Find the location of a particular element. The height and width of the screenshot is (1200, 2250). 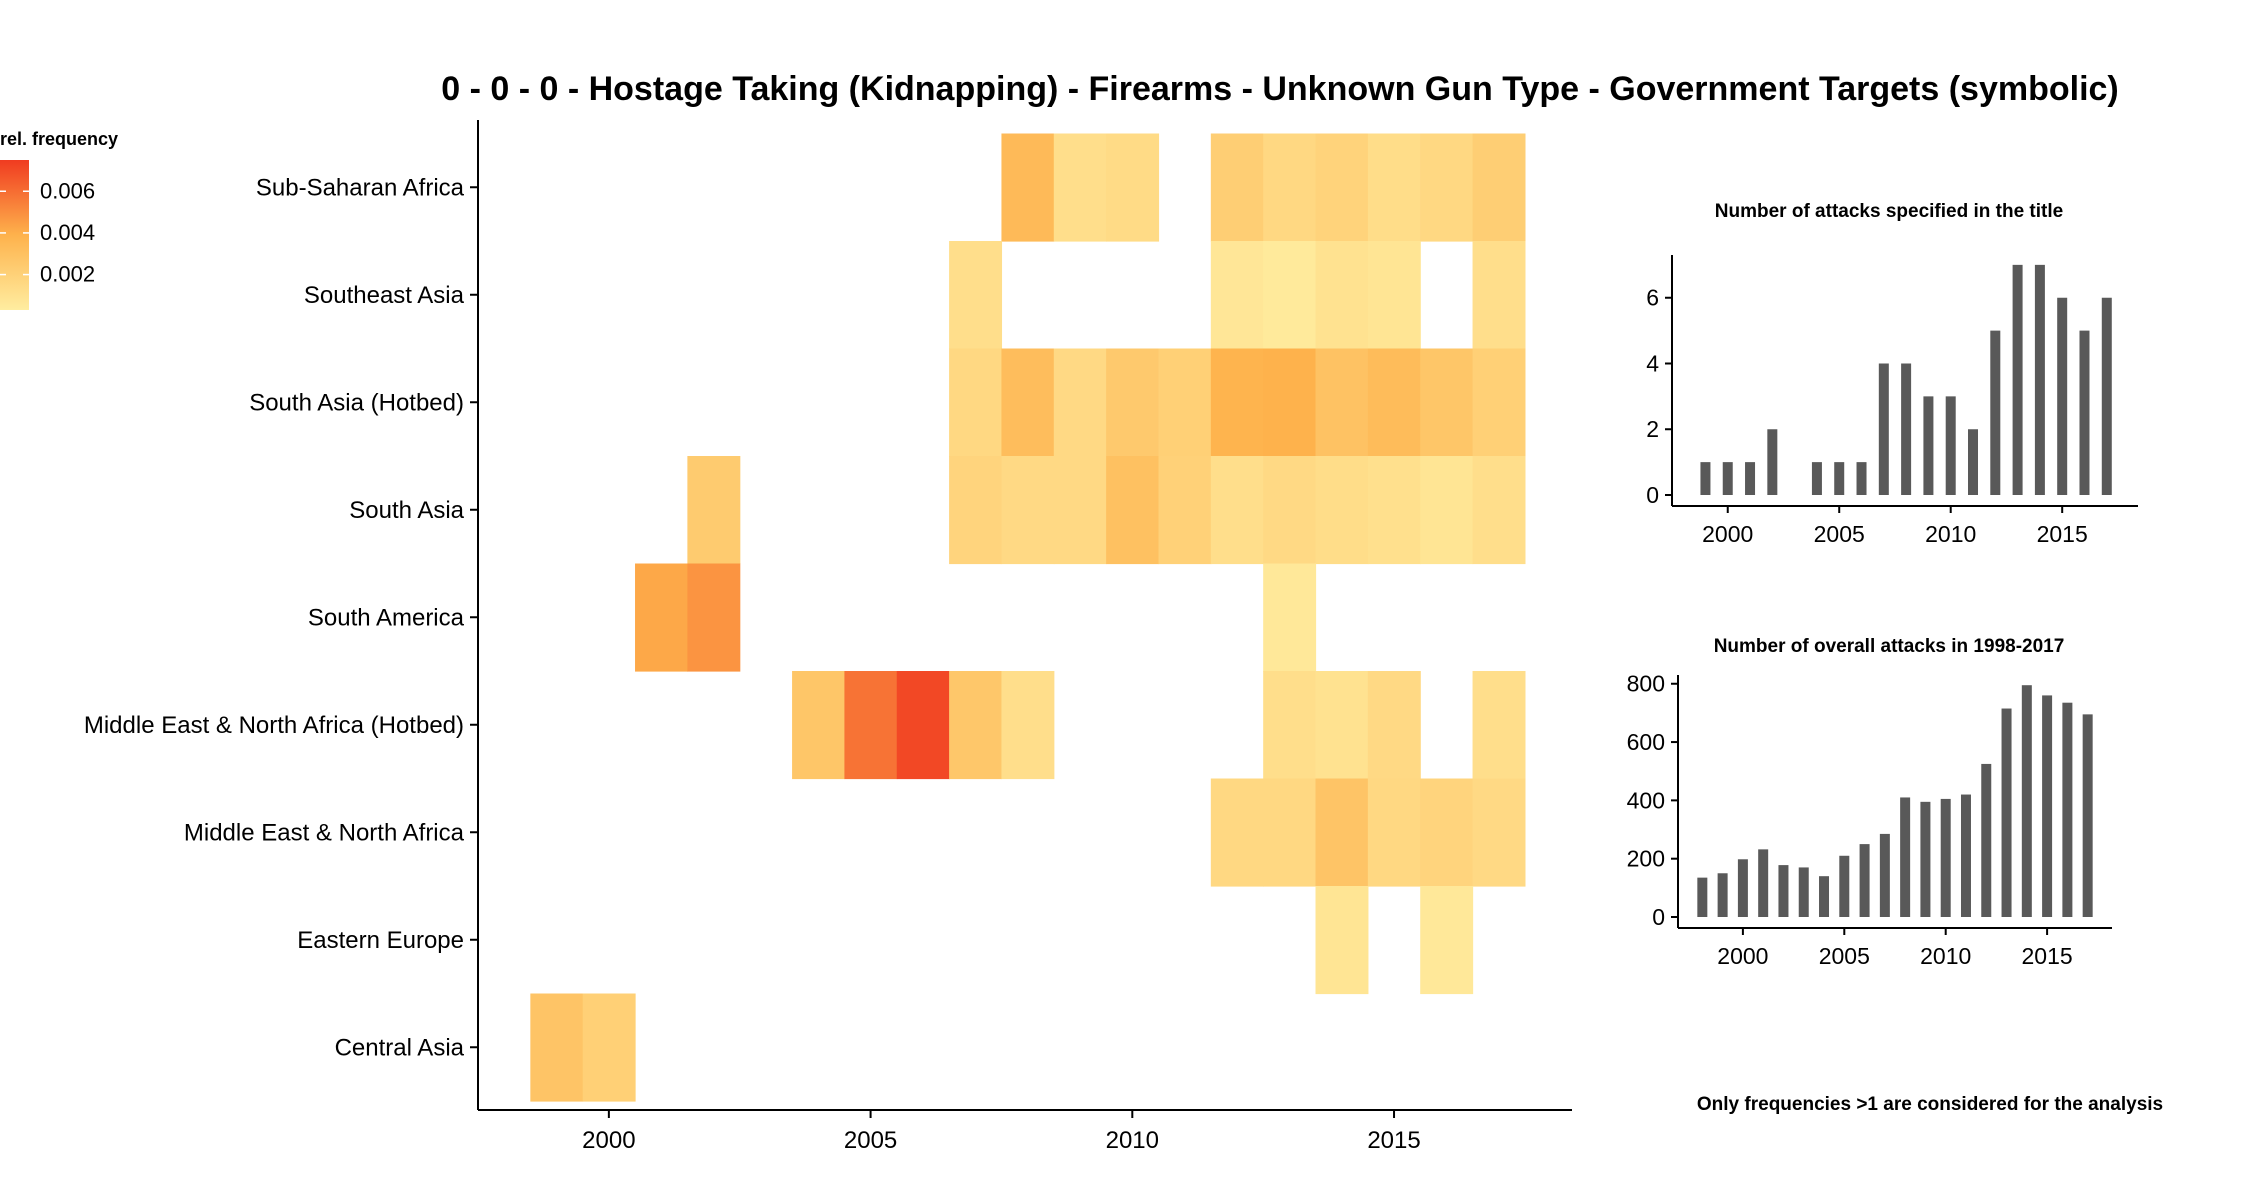

bar-chart-1-x-tick-label: 2010 is located at coordinates (1950, 534).